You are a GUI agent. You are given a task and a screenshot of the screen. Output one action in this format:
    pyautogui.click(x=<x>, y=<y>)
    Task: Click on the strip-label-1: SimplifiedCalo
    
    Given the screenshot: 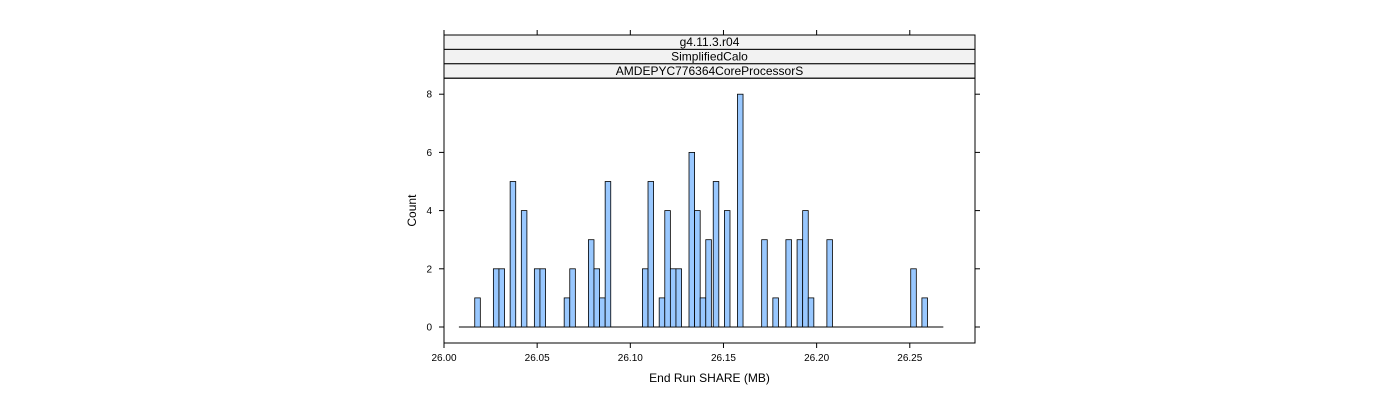 What is the action you would take?
    pyautogui.click(x=709, y=57)
    